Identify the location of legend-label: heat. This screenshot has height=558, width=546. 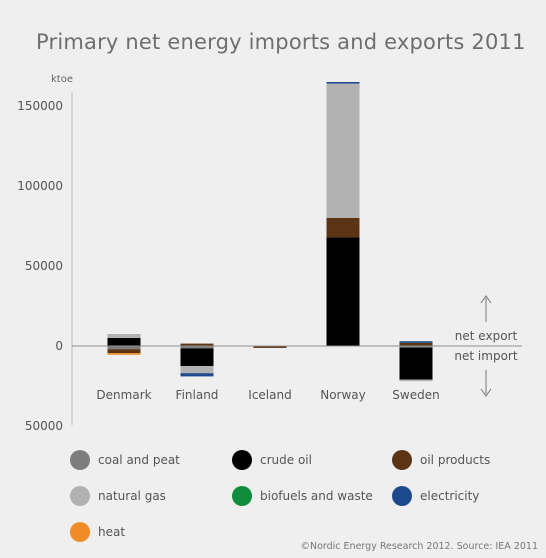
(112, 532).